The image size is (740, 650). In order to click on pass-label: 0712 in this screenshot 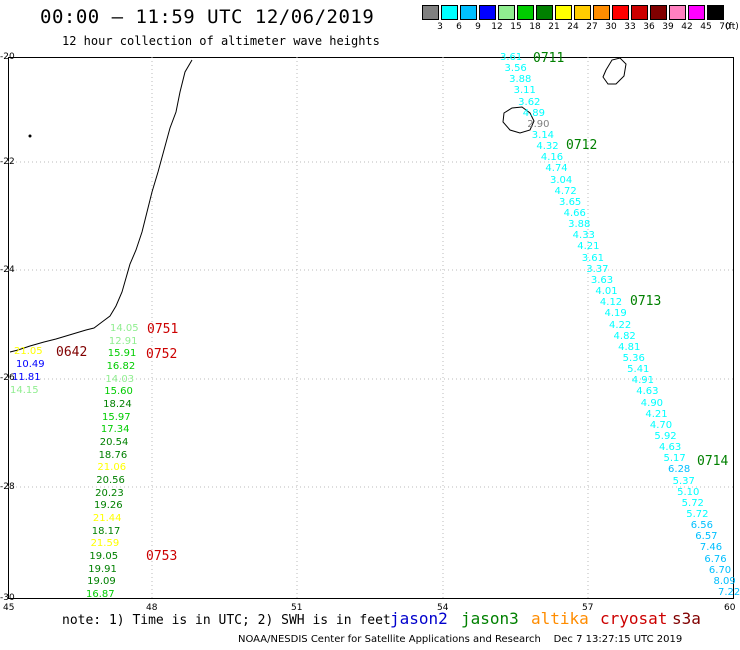, I will do `click(582, 145)`.